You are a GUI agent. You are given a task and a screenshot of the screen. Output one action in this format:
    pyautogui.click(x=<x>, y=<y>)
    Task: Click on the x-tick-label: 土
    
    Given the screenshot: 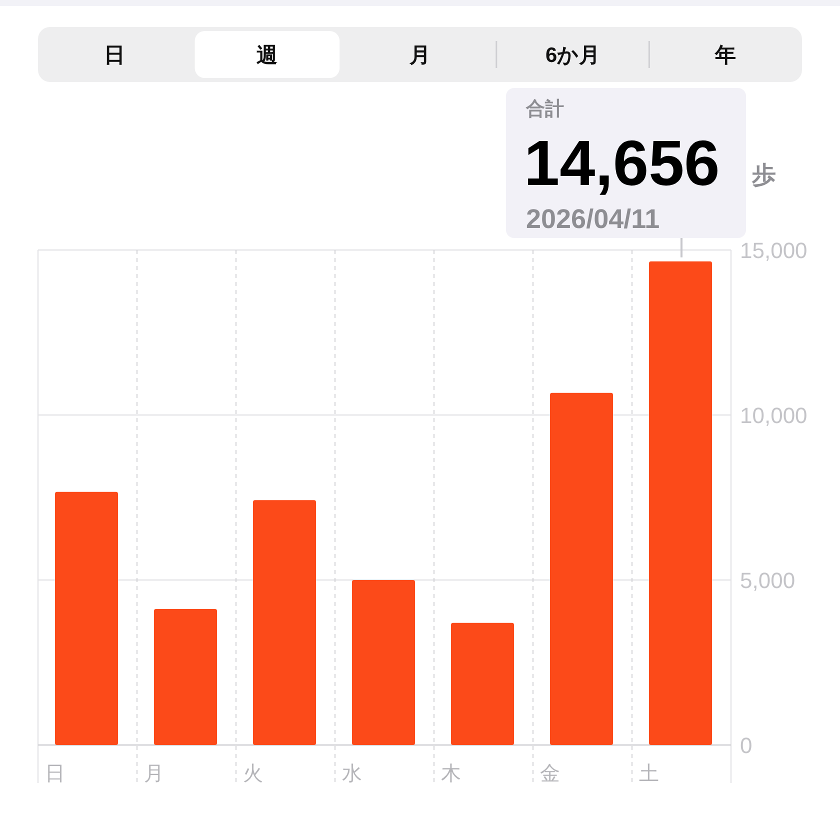 What is the action you would take?
    pyautogui.click(x=649, y=774)
    